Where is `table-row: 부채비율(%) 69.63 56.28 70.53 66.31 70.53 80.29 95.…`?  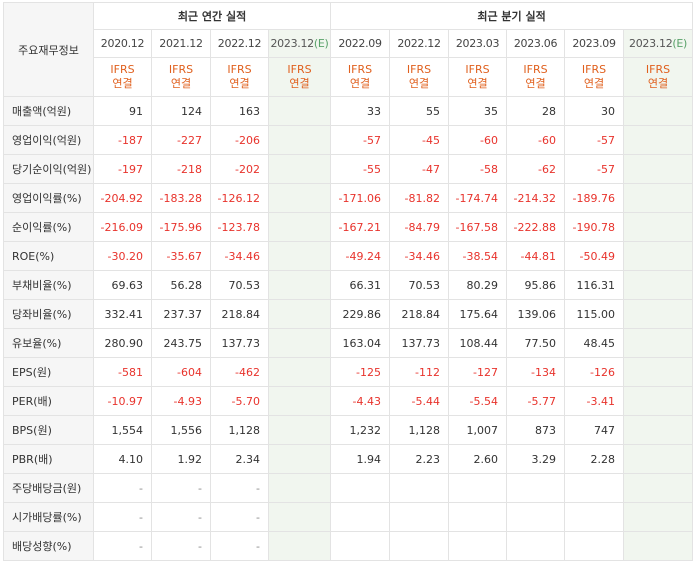
table-row: 부채비율(%) 69.63 56.28 70.53 66.31 70.53 80.29 95.… is located at coordinates (348, 285).